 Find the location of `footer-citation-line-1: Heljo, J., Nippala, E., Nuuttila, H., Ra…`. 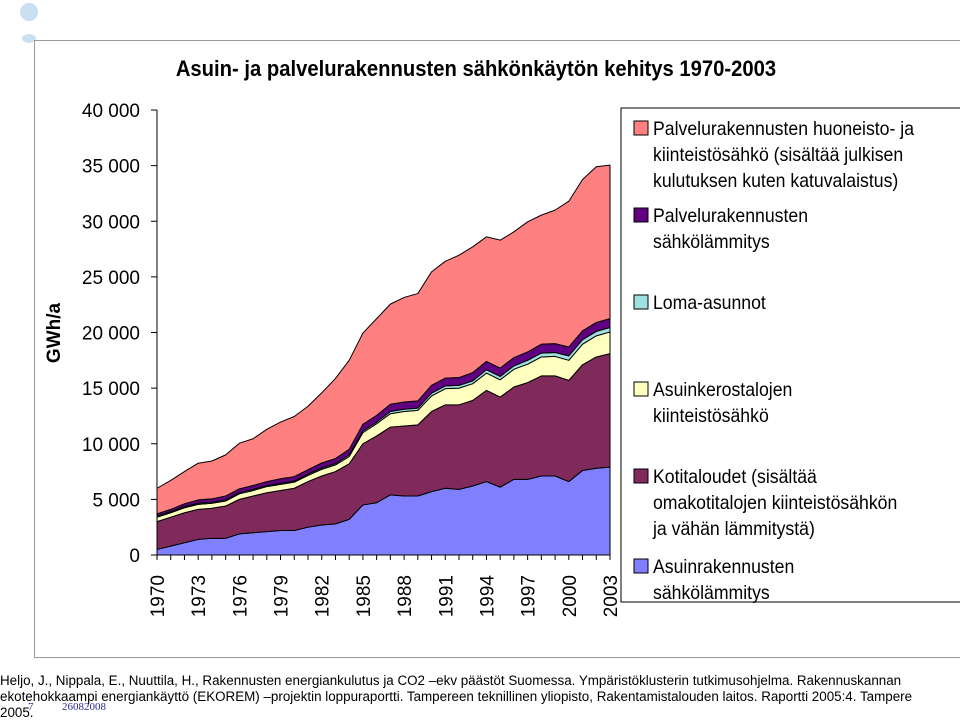

footer-citation-line-1: Heljo, J., Nippala, E., Nuuttila, H., Ra… is located at coordinates (451, 680).